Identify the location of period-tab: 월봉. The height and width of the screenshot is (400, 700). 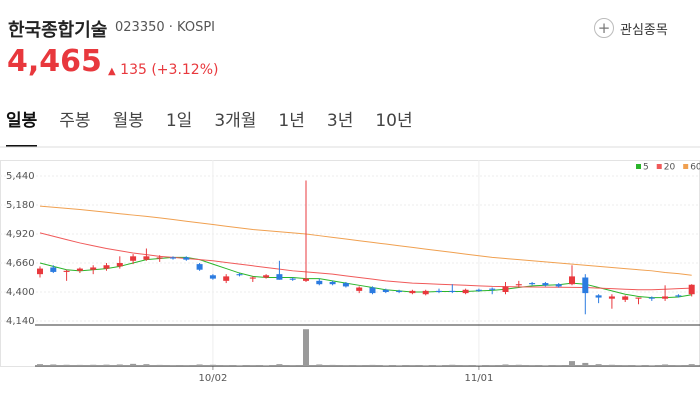
(128, 121).